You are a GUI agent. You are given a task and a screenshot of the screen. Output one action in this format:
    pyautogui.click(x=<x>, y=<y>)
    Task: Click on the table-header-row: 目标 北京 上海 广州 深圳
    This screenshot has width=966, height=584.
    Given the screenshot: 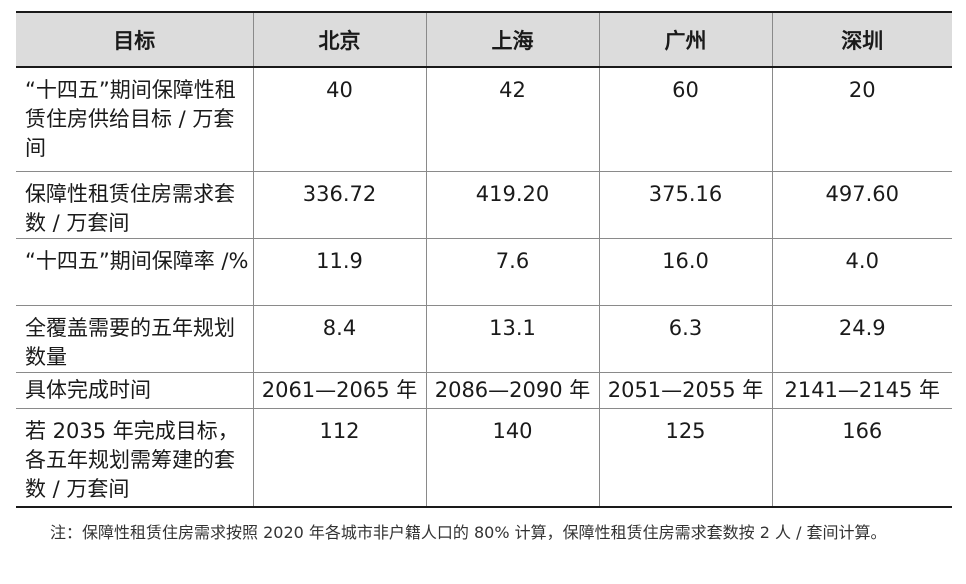 What is the action you would take?
    pyautogui.click(x=484, y=39)
    